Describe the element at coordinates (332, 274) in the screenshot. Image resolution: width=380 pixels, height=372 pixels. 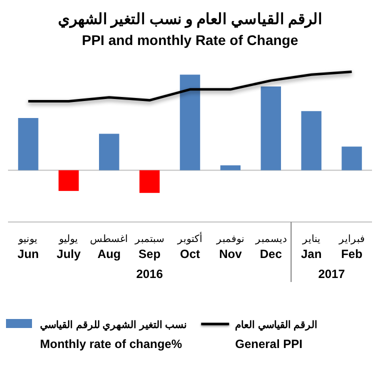
I see `text: 2017` at that location.